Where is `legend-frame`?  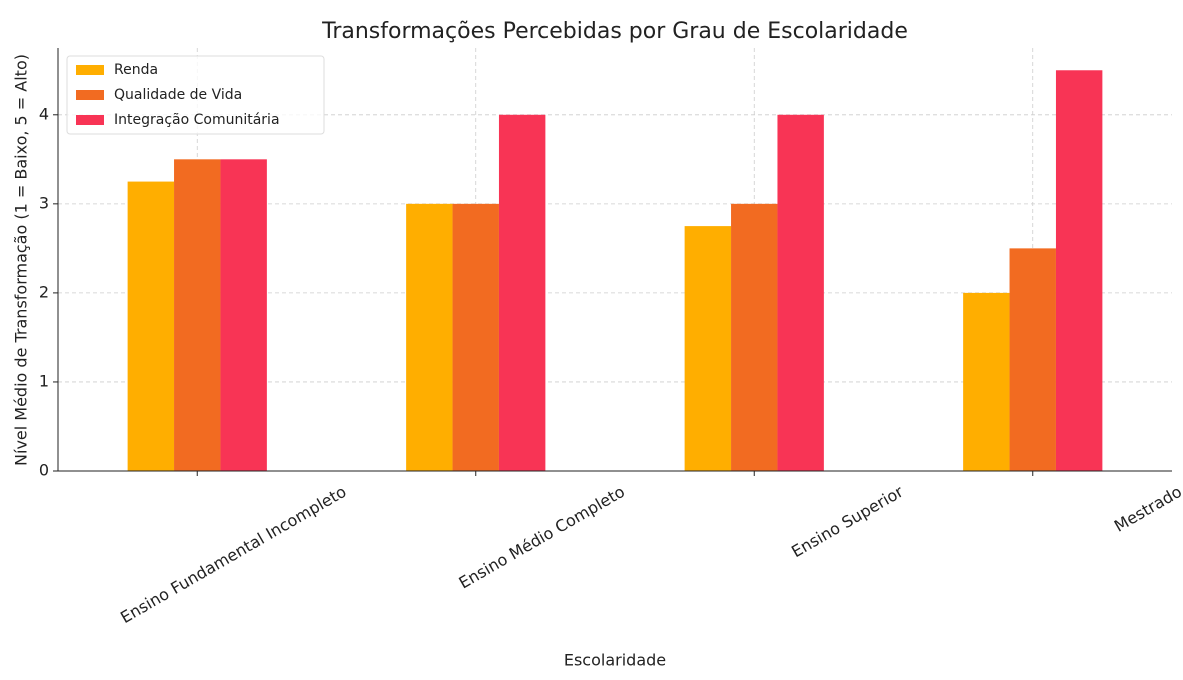 legend-frame is located at coordinates (195, 95).